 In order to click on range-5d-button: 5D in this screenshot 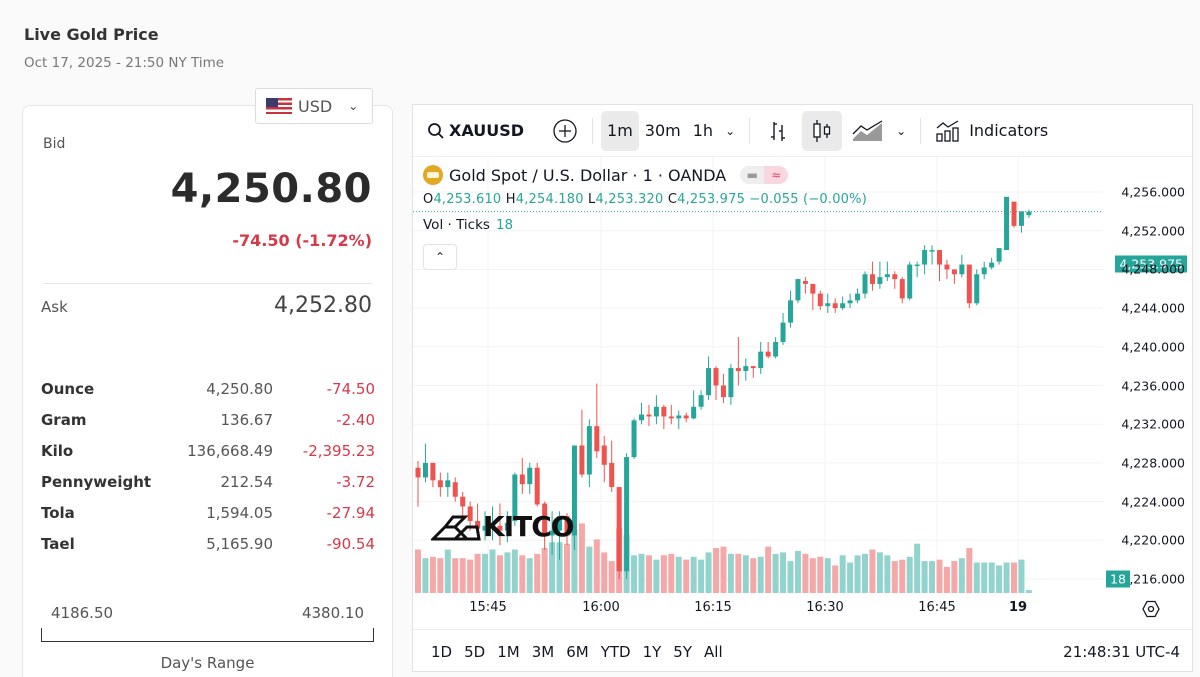, I will do `click(475, 651)`.